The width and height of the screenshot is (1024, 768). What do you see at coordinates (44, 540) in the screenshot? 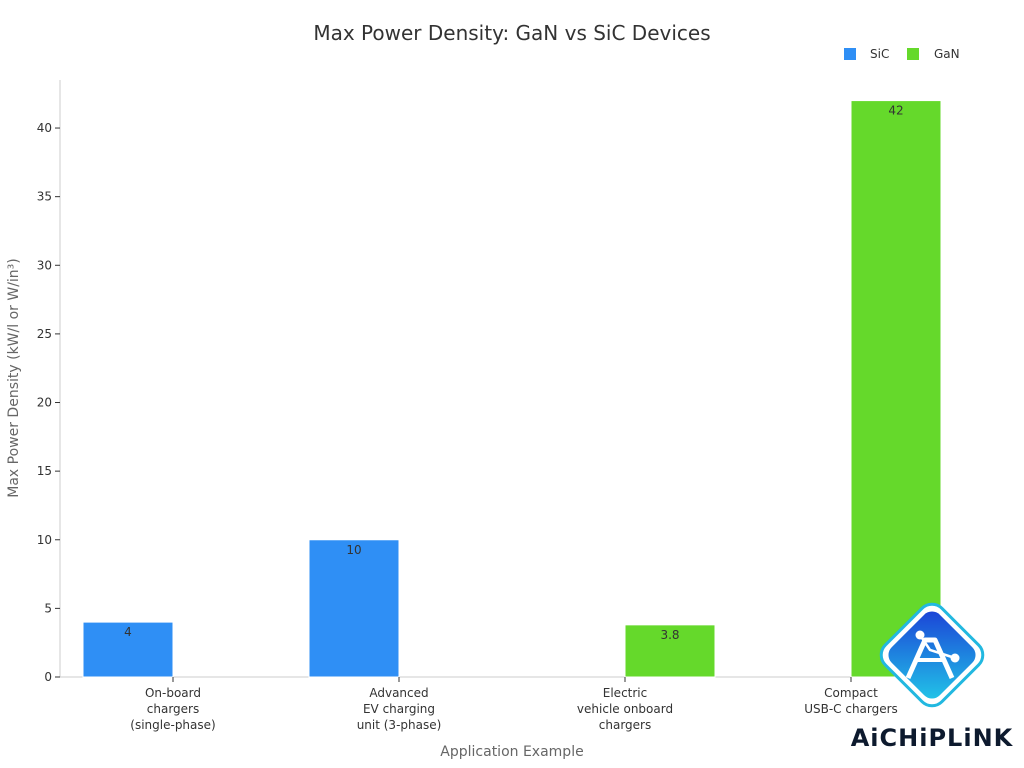
I see `y-tick-label: 10` at bounding box center [44, 540].